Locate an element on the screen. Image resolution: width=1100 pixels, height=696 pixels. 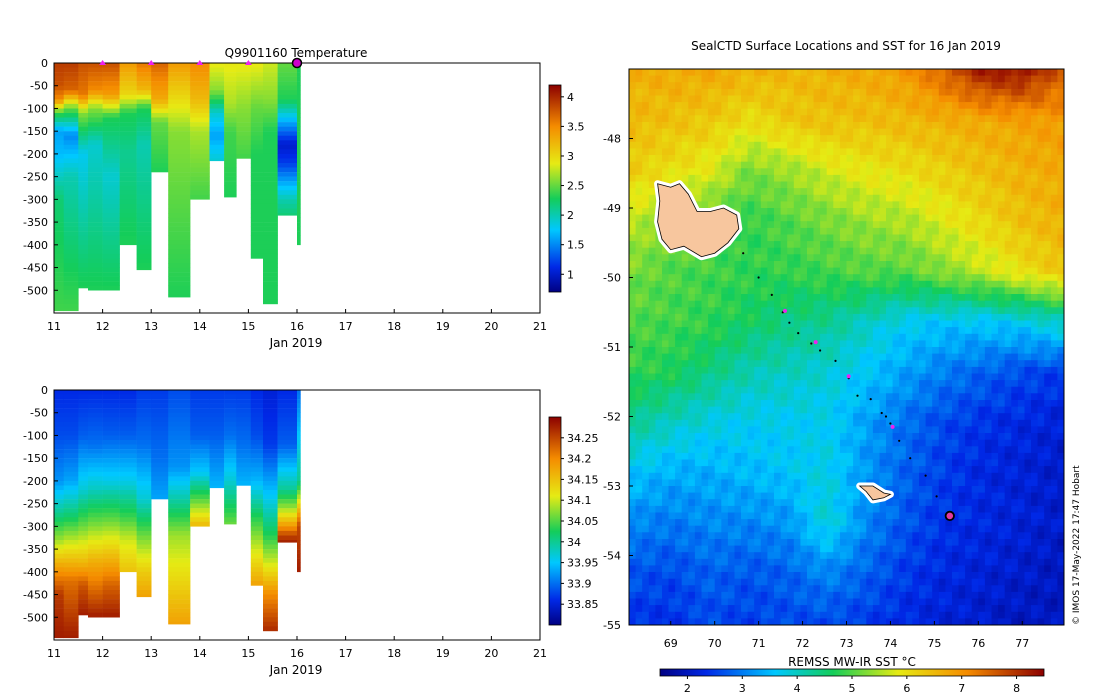
temperature-y-tick-label: -300 is located at coordinates (35, 199).